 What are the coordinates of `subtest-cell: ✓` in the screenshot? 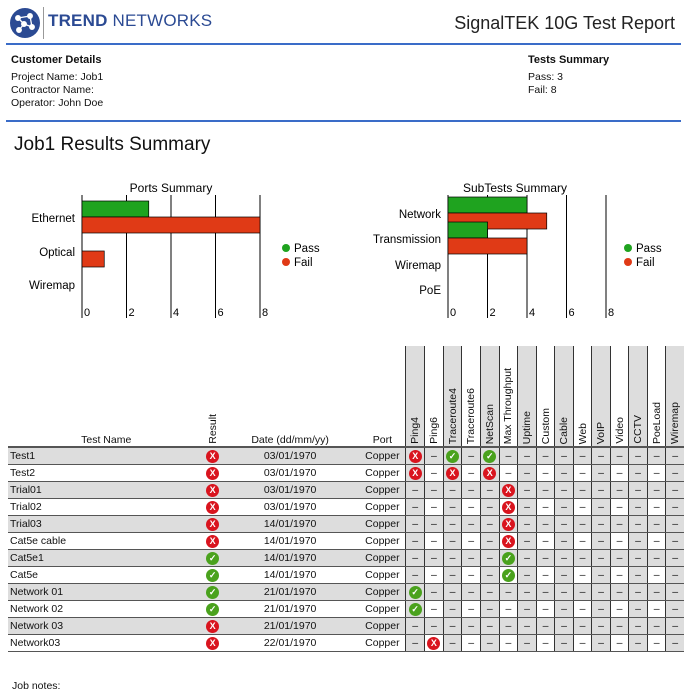 It's located at (508, 575).